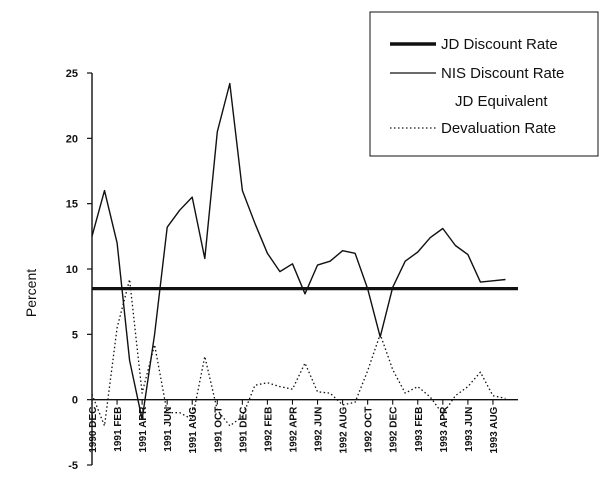  Describe the element at coordinates (79, 270) in the screenshot. I see `y-axis-ticks: -5 0 5 10 15 20 25` at that location.